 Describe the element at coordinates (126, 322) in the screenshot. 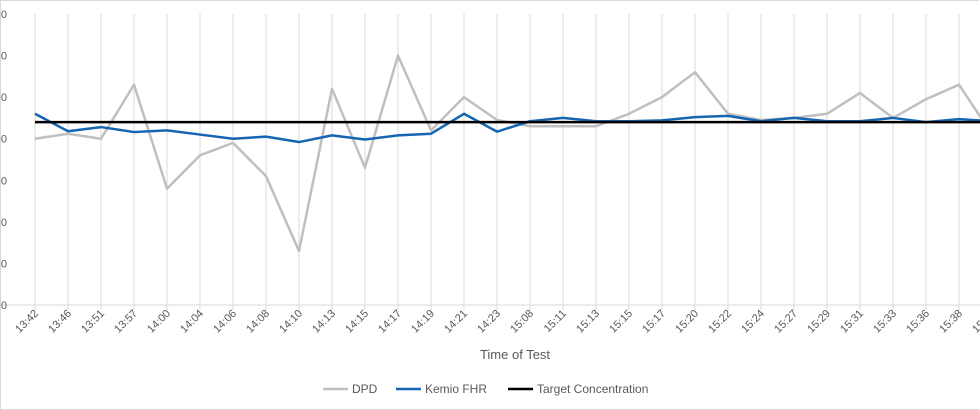

I see `x-tick-label: 13:57` at that location.